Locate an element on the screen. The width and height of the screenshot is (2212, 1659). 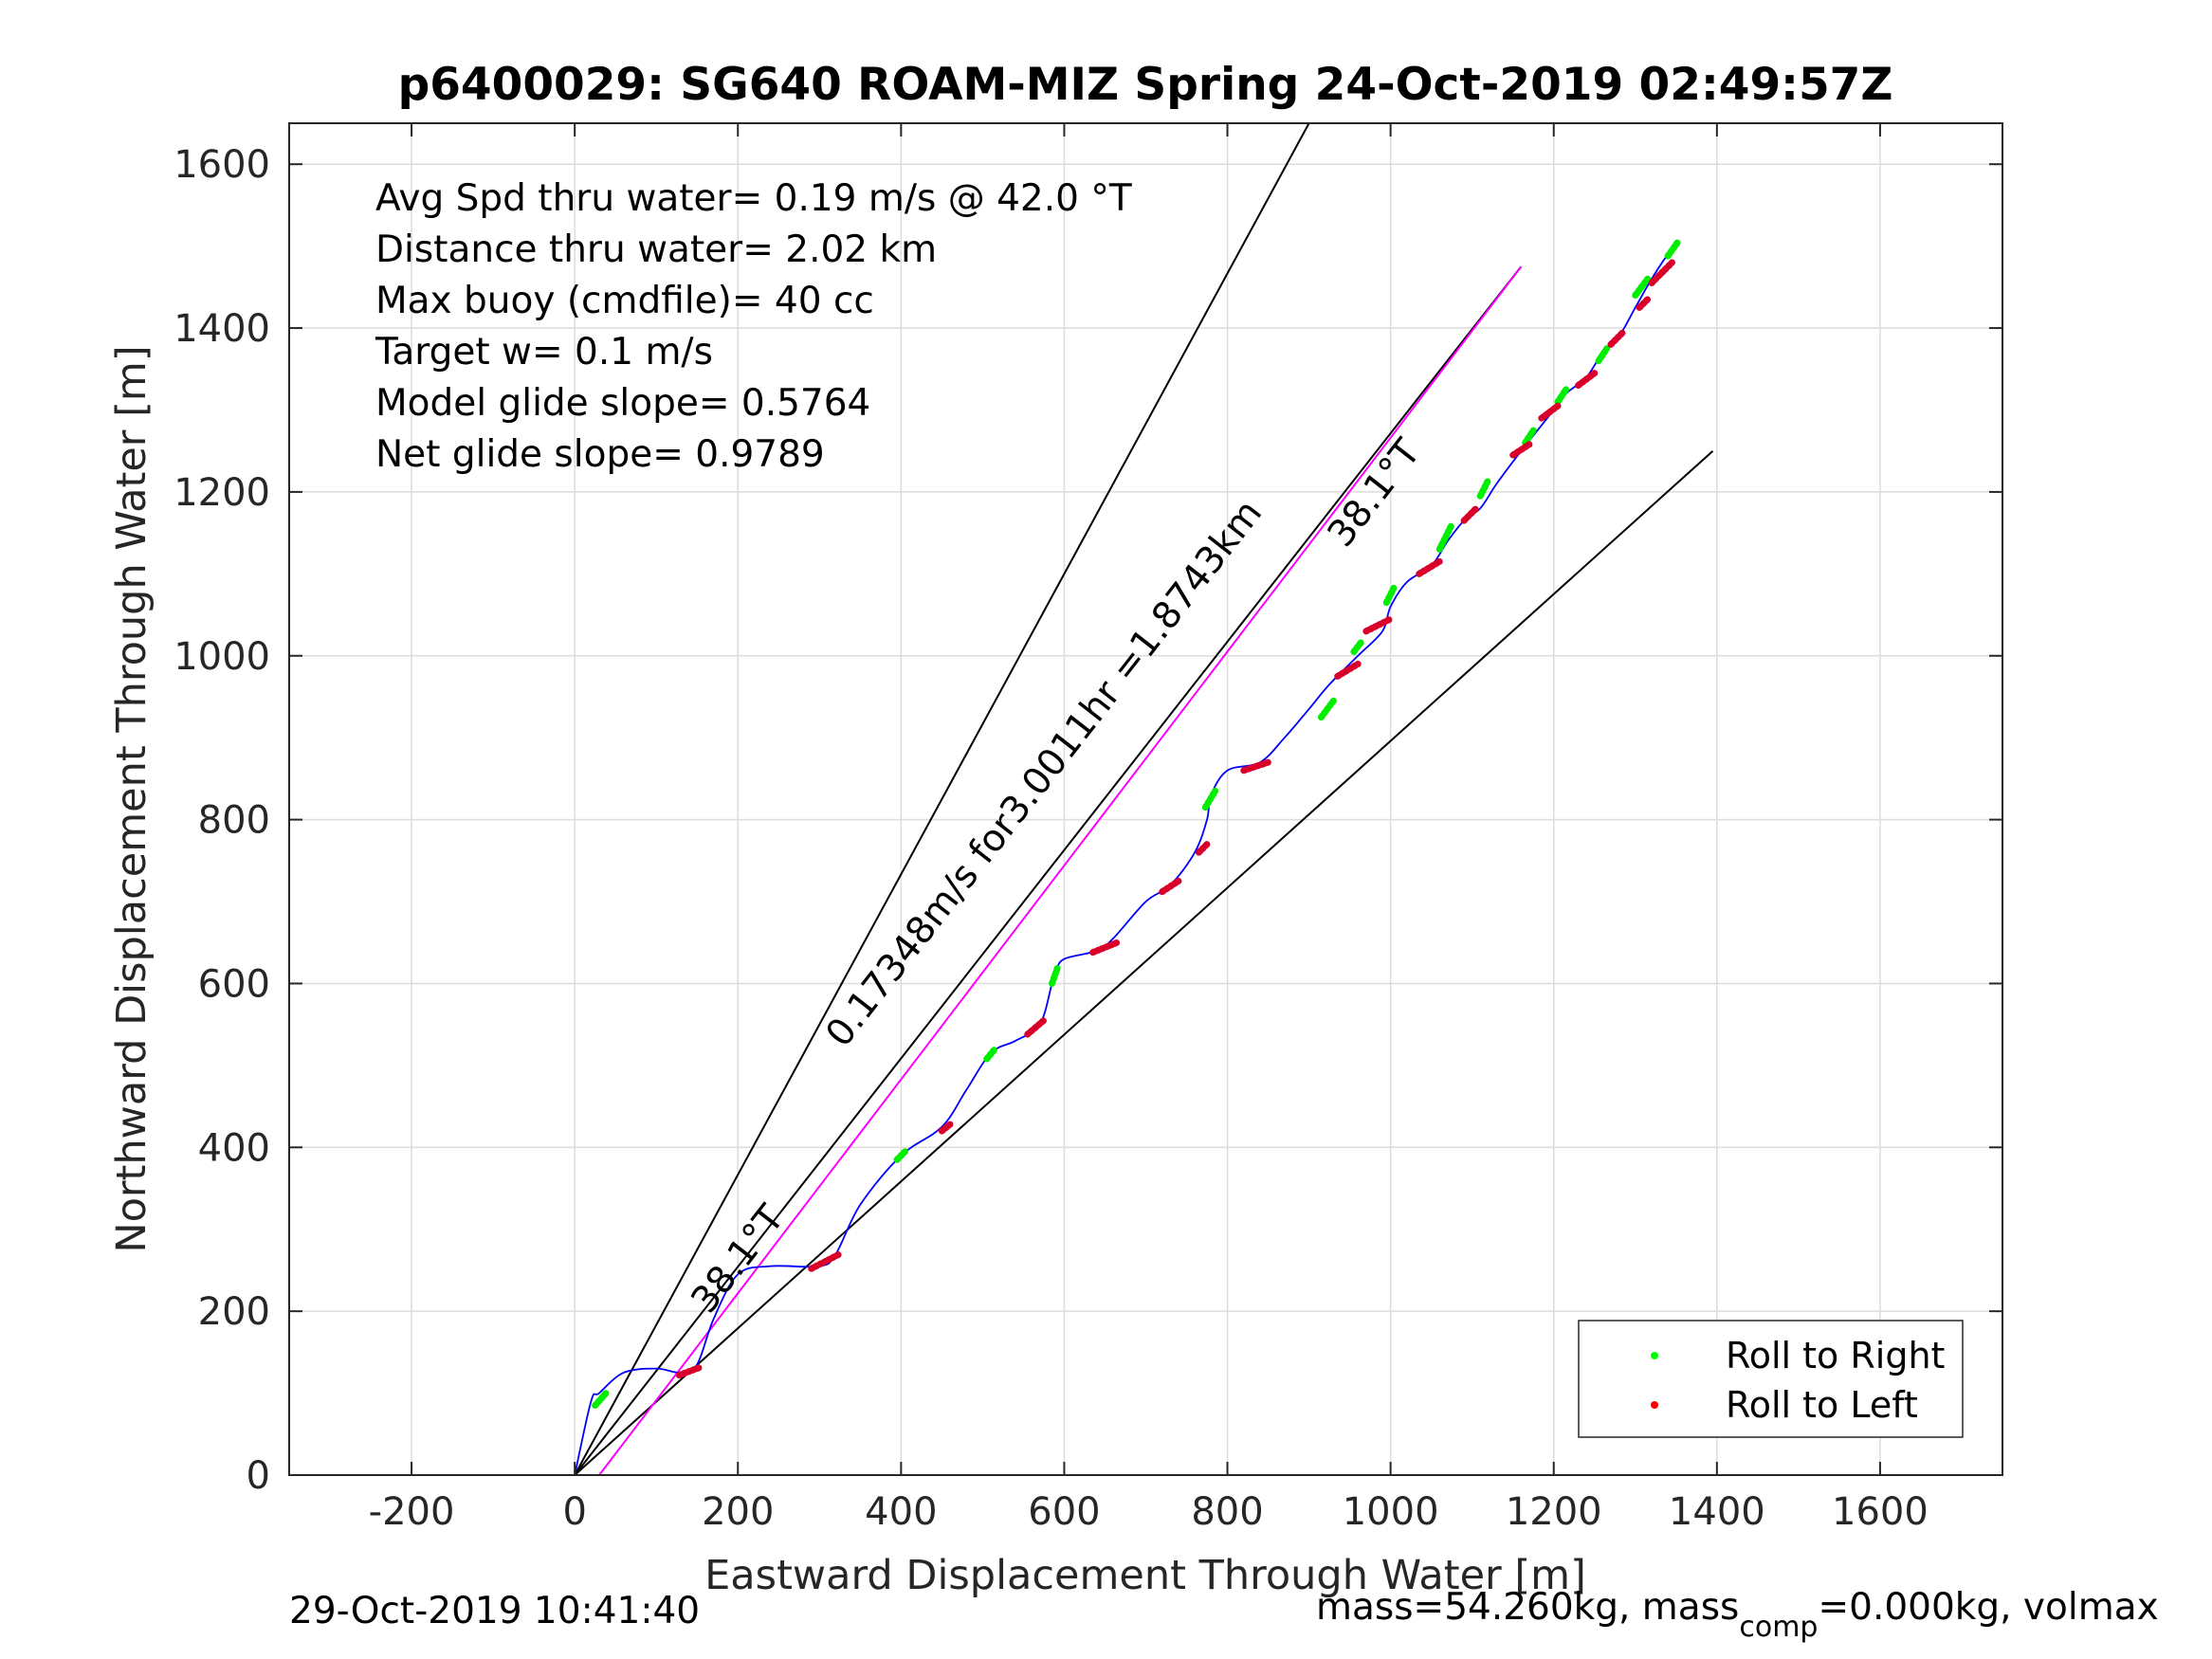
legend-roll-right-label: Roll to Right is located at coordinates (1835, 1355).